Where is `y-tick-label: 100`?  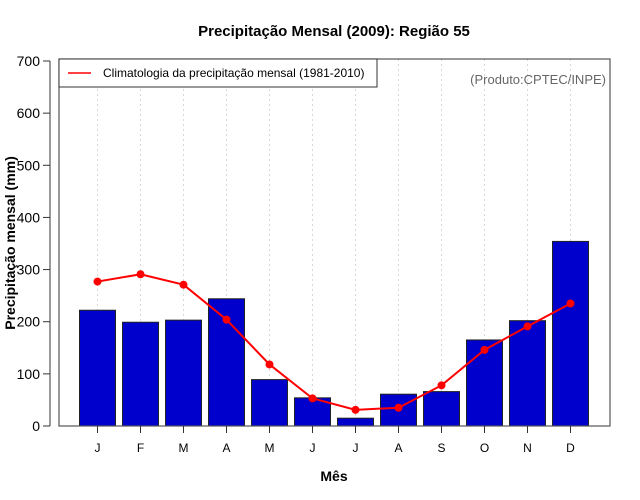
y-tick-label: 100 is located at coordinates (29, 374).